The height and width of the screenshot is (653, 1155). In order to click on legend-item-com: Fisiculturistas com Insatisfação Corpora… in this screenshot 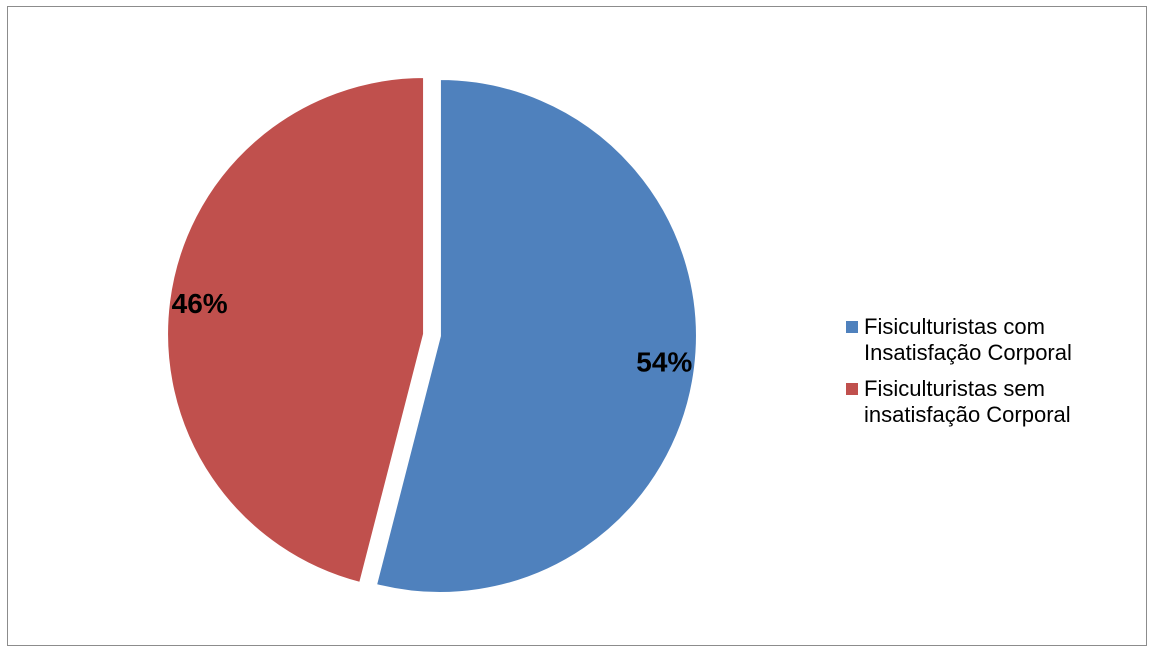, I will do `click(959, 340)`.